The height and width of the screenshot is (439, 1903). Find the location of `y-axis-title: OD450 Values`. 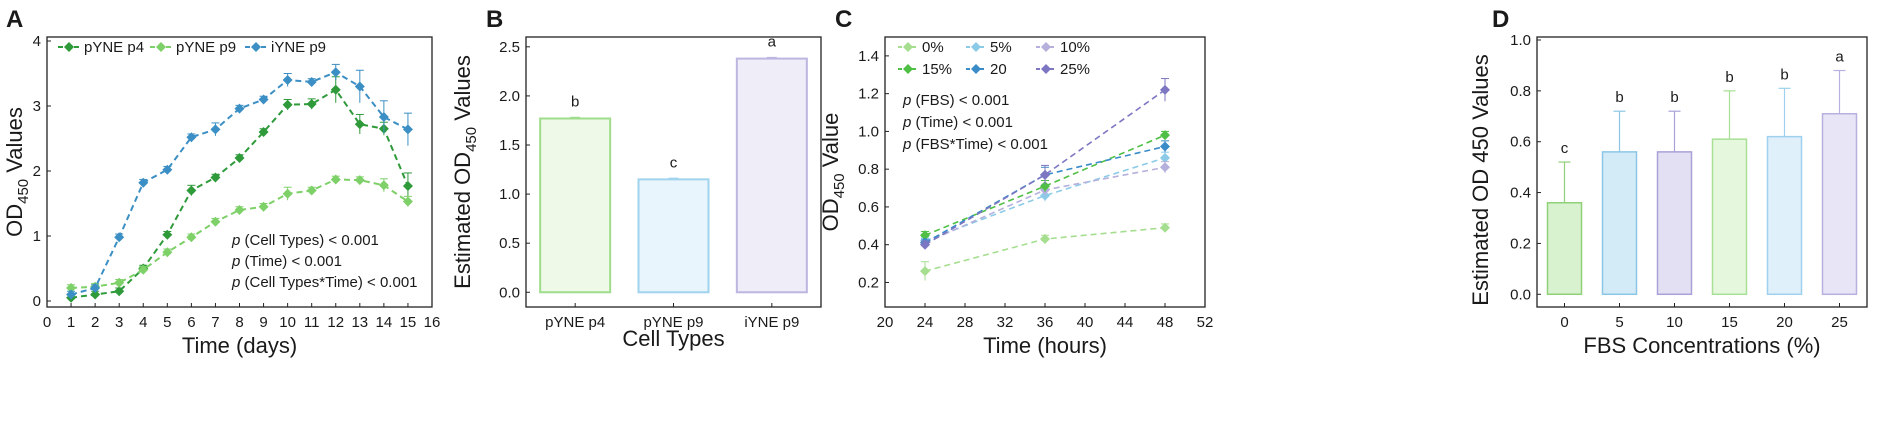

y-axis-title: OD450 Values is located at coordinates (17, 172).